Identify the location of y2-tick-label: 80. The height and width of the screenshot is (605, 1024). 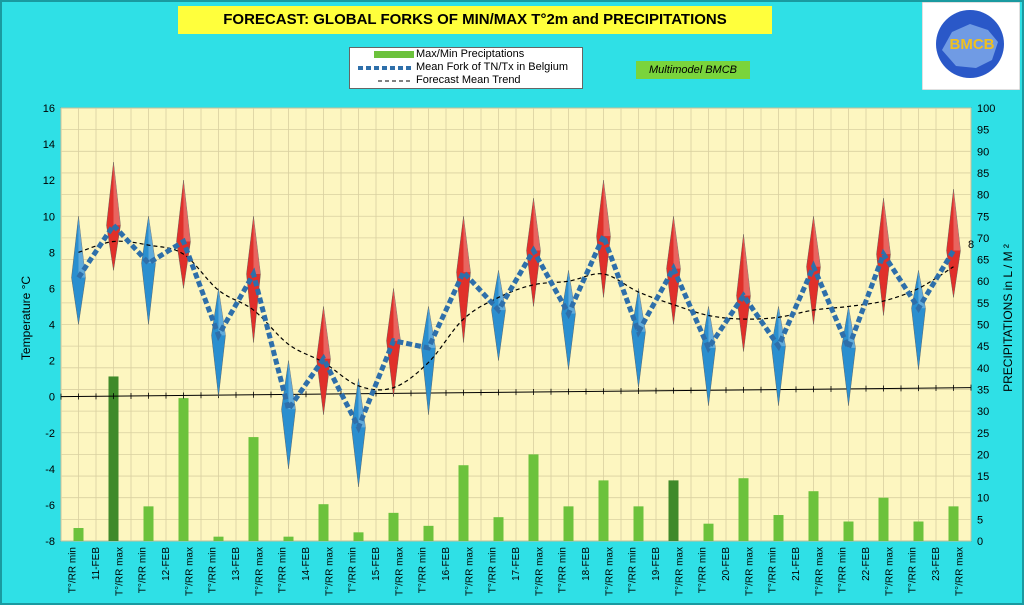
(983, 196).